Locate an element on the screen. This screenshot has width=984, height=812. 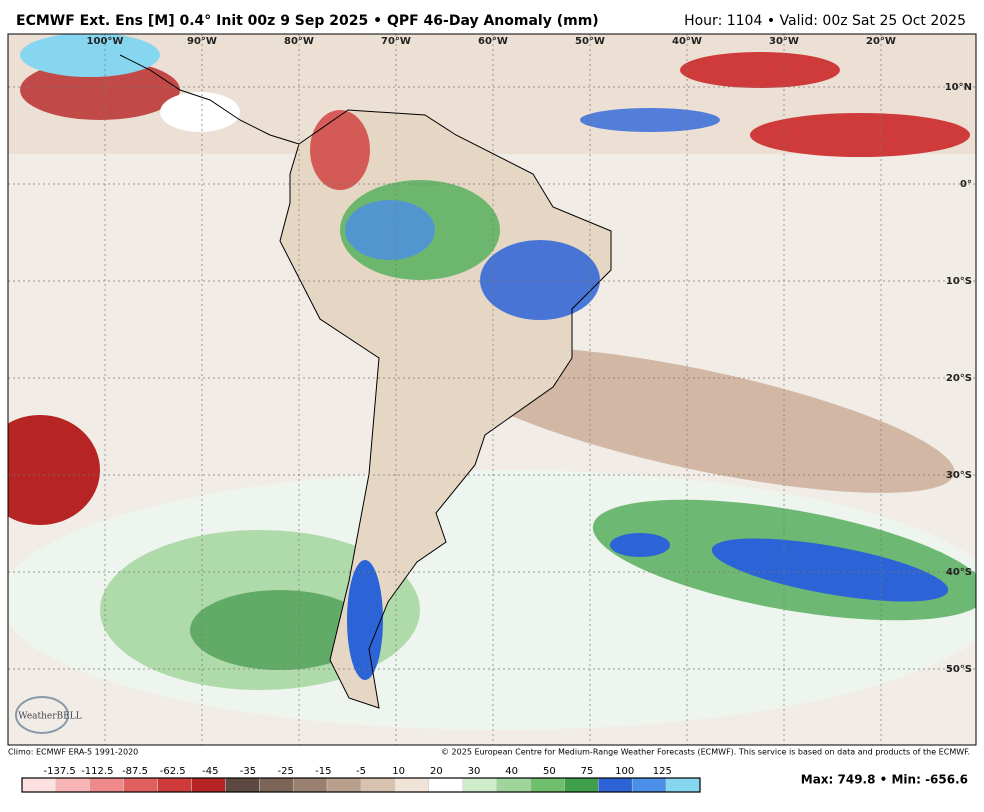
lat-label: 40°S is located at coordinates (959, 572).